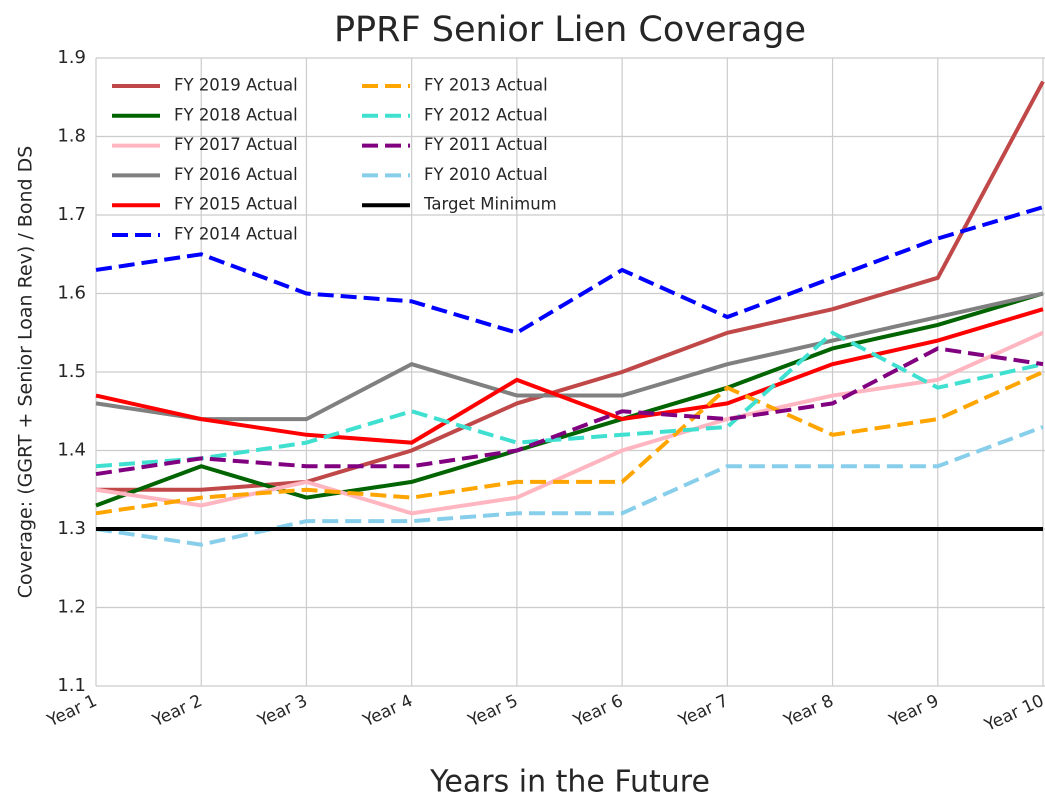 This screenshot has width=1045, height=803. I want to click on legend-label: FY 2011 Actual, so click(486, 144).